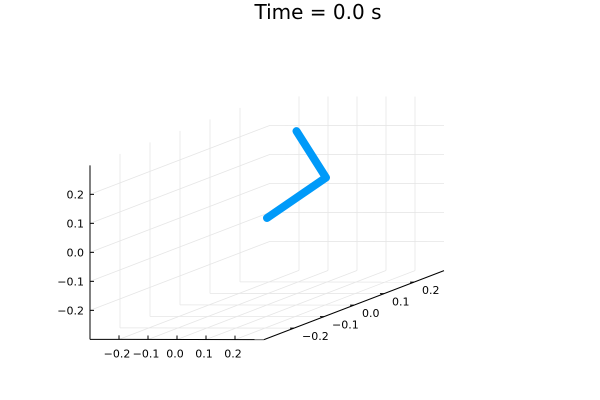  I want to click on x-tick-label: 0.1, so click(204, 354).